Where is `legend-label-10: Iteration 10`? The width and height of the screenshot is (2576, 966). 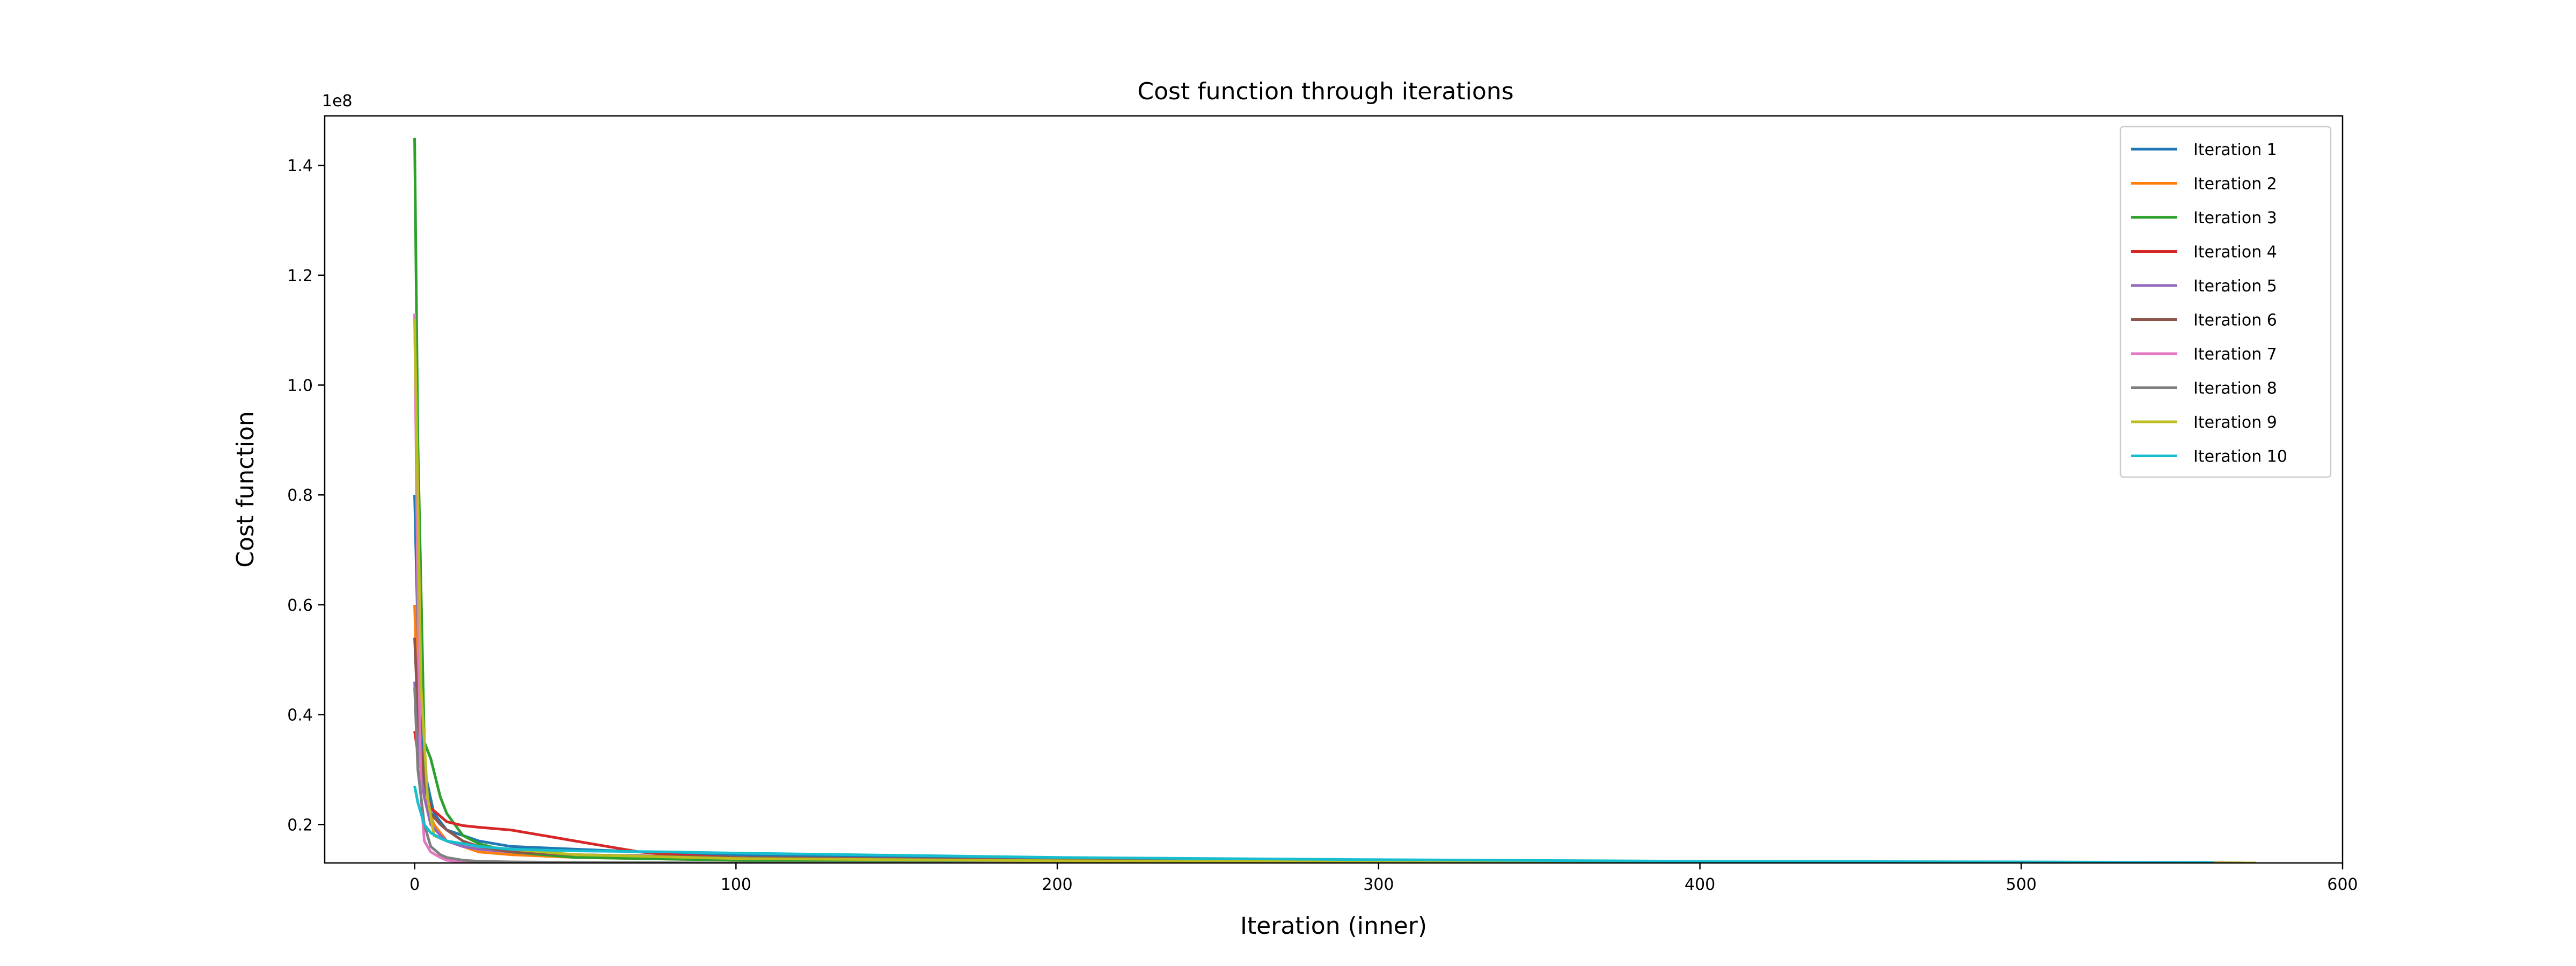
legend-label-10: Iteration 10 is located at coordinates (2240, 457).